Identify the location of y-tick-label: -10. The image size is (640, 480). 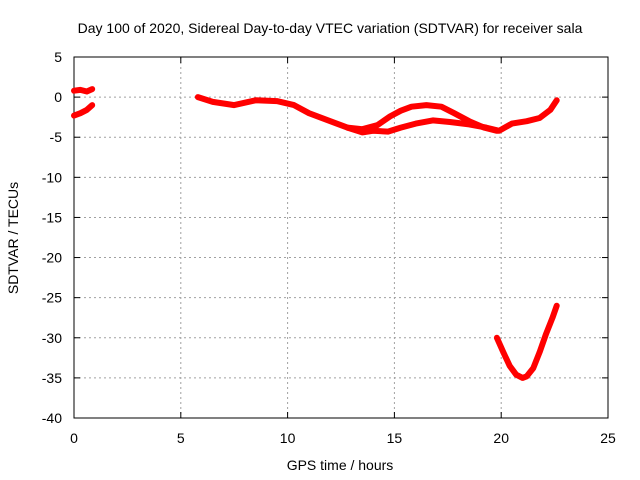
(52, 177).